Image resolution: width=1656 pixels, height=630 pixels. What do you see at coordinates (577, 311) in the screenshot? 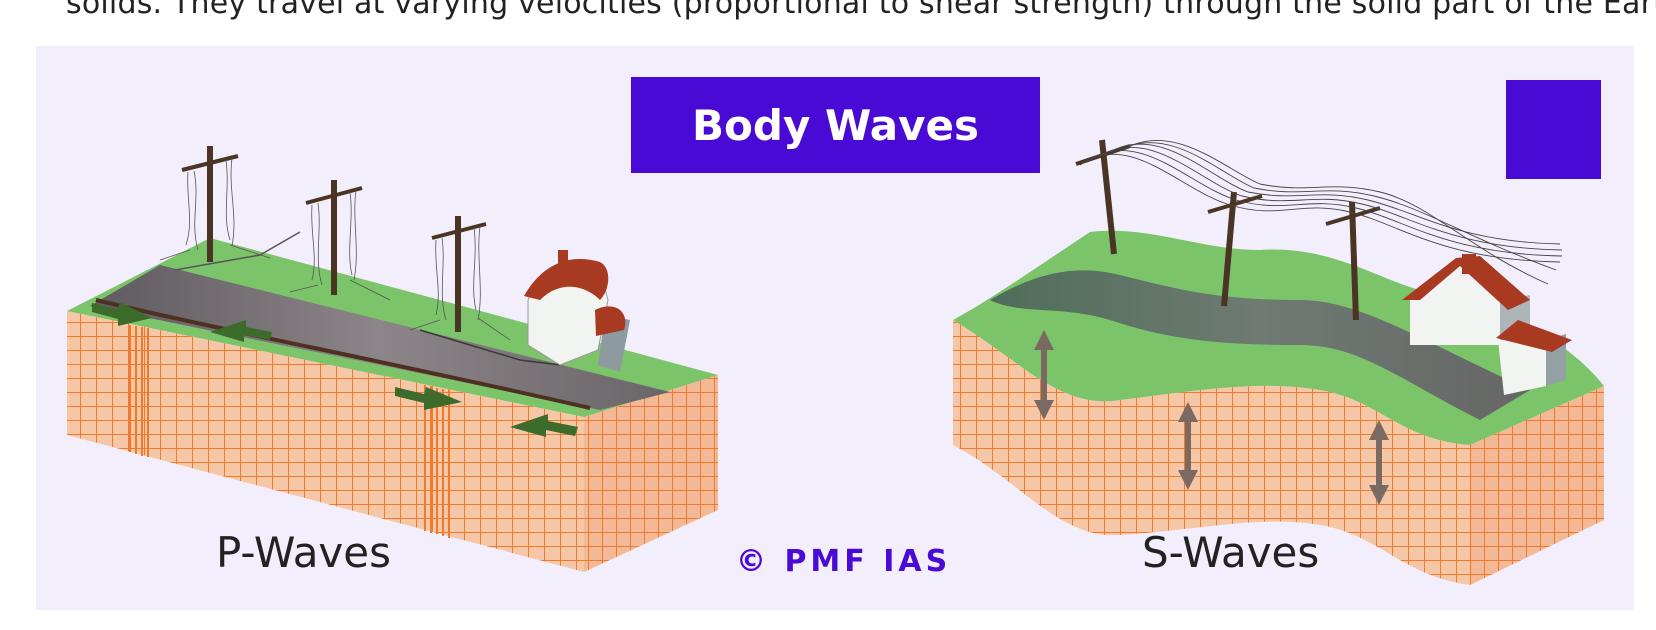
I see `p-wave-house` at bounding box center [577, 311].